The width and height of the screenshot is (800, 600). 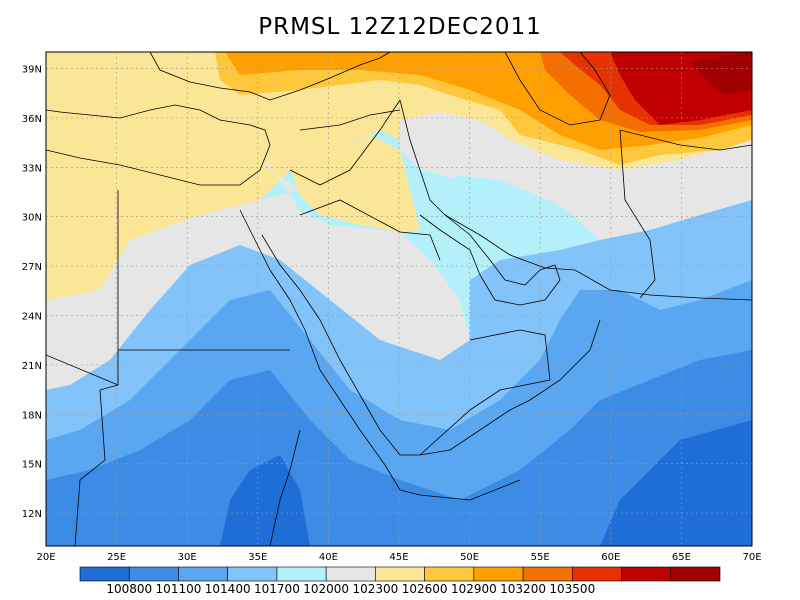 I want to click on persian-gulf-coast, so click(x=490, y=260).